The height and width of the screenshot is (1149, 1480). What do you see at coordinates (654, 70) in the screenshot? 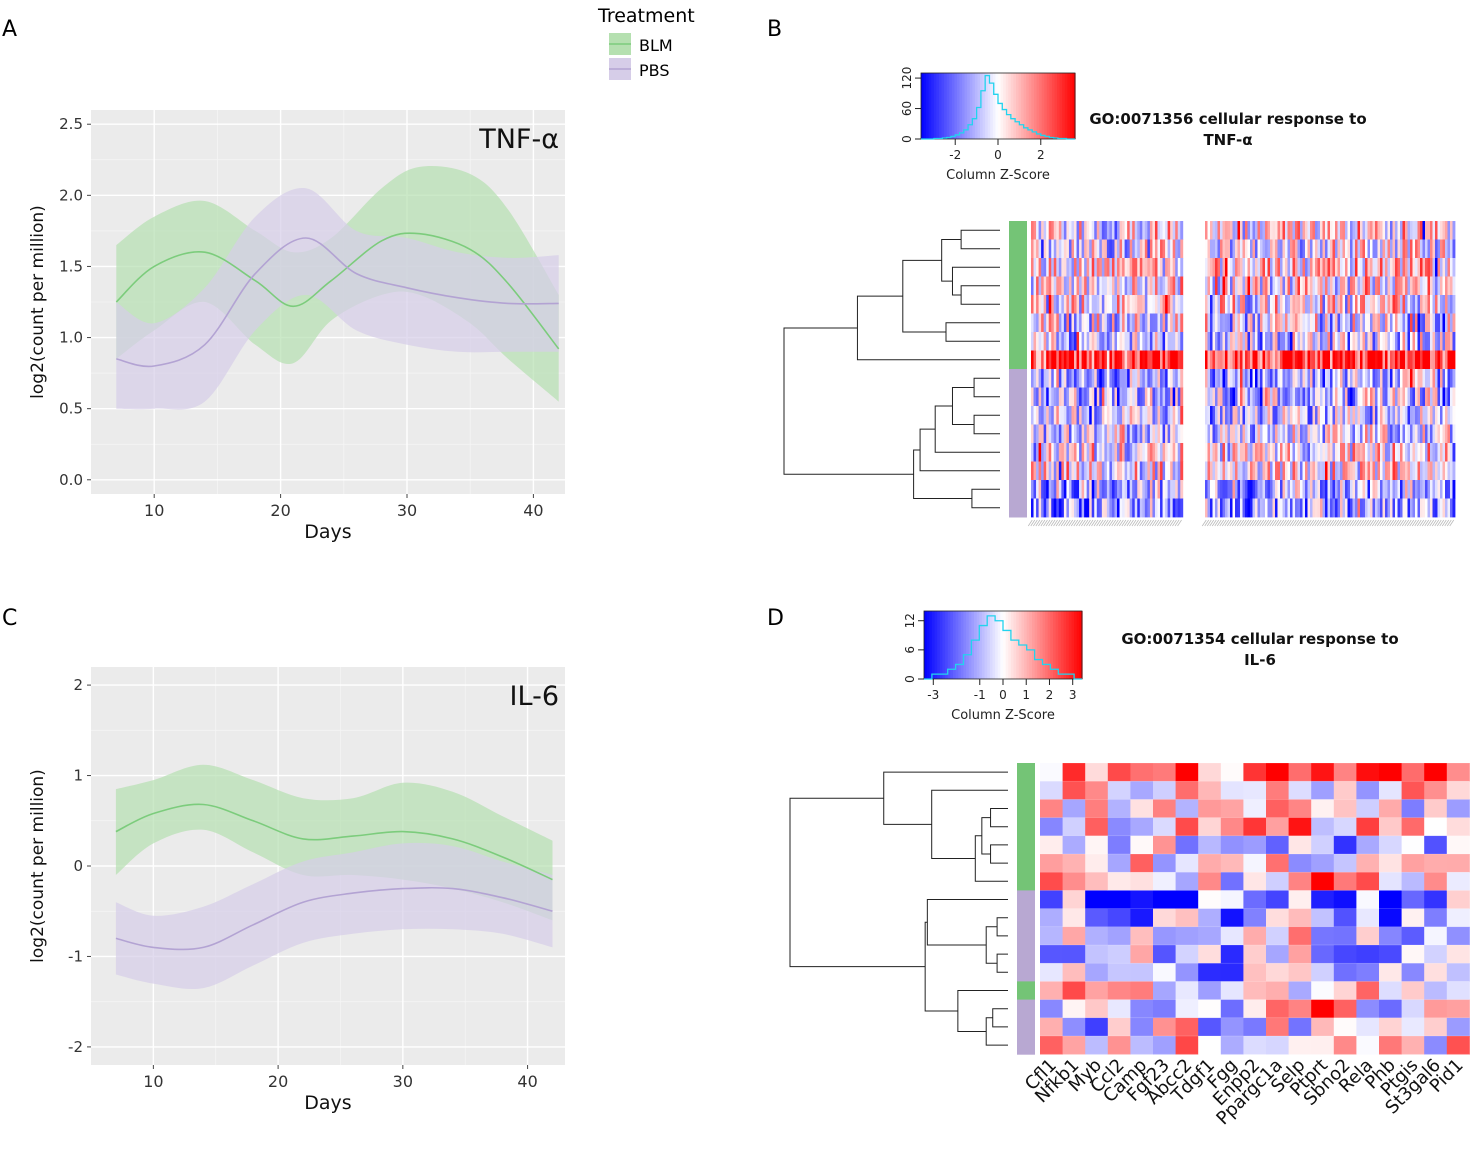
I see `legend-label-pbs: PBS` at bounding box center [654, 70].